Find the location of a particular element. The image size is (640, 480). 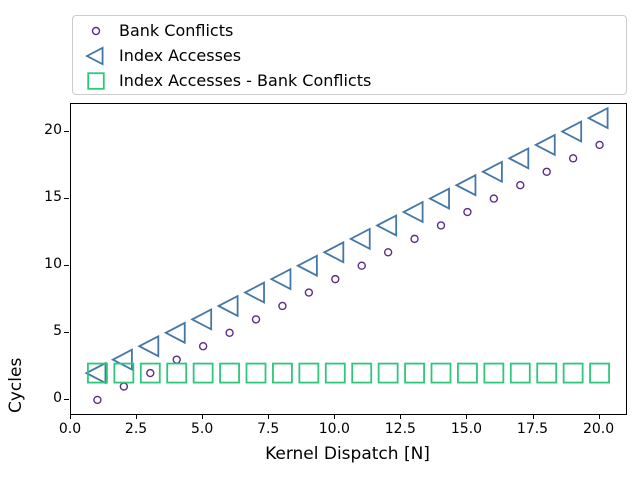

y-tick-label: 5 is located at coordinates (57, 330).